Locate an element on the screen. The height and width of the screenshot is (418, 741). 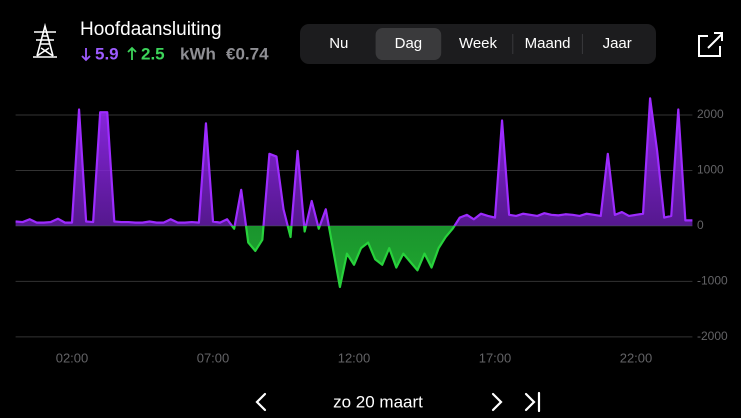
y-tick-label: 1000 is located at coordinates (710, 170).